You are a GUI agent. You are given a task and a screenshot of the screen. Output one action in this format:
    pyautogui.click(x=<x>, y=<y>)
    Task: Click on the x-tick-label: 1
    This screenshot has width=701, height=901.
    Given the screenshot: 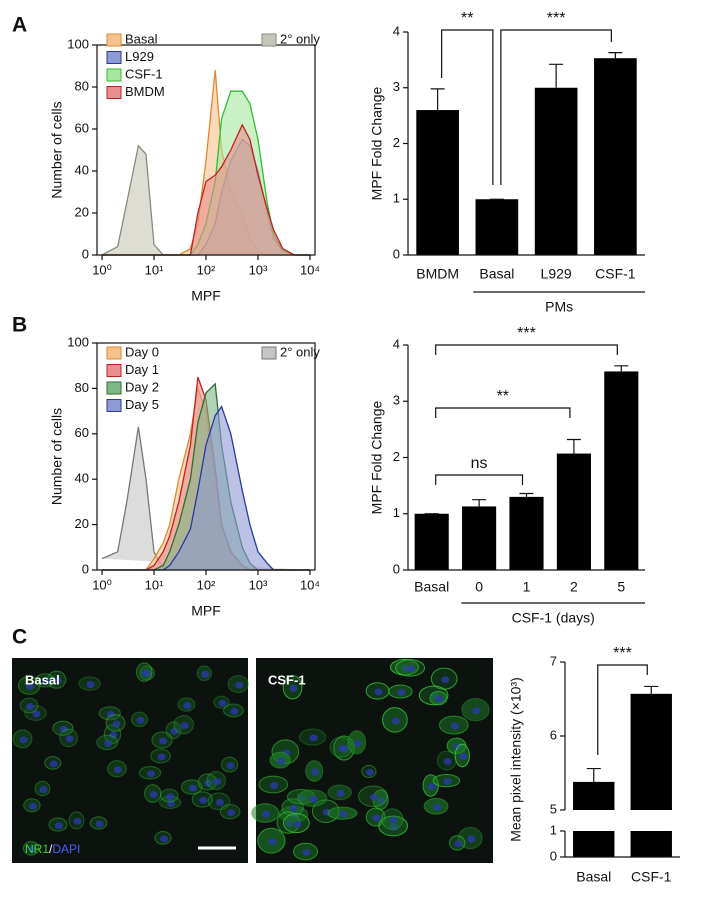 What is the action you would take?
    pyautogui.click(x=527, y=587)
    